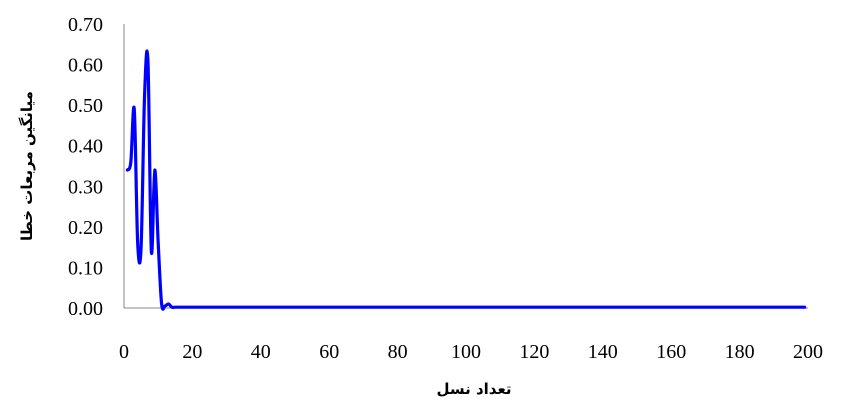 The image size is (855, 402). I want to click on y-axis-title: میانگین مربعات خطا, so click(27, 166).